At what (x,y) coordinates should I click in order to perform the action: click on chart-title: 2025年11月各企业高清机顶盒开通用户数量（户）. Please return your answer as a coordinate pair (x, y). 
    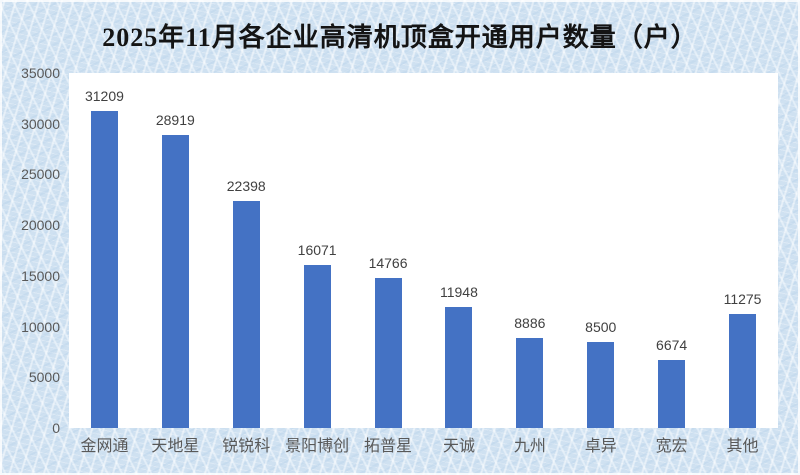
    Looking at the image, I should click on (400, 37).